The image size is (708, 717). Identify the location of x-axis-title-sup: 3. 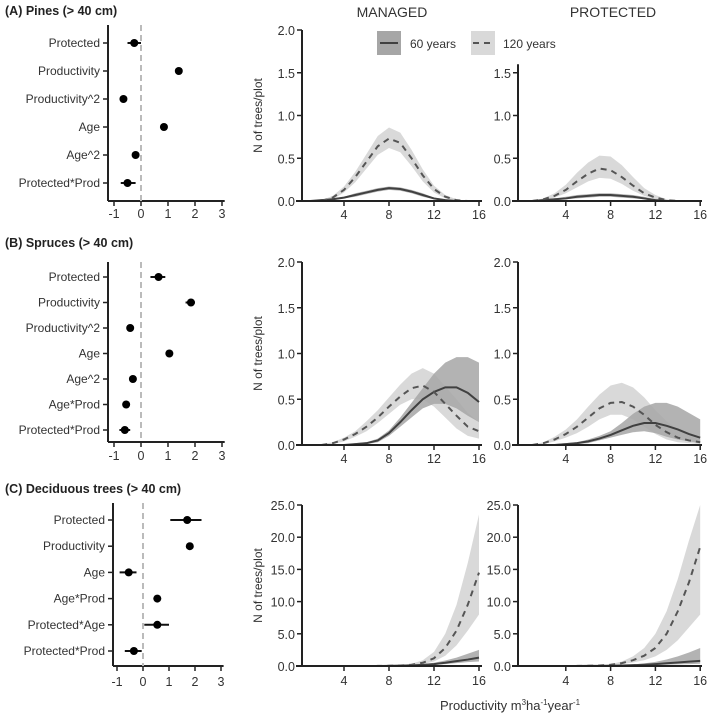
(524, 702).